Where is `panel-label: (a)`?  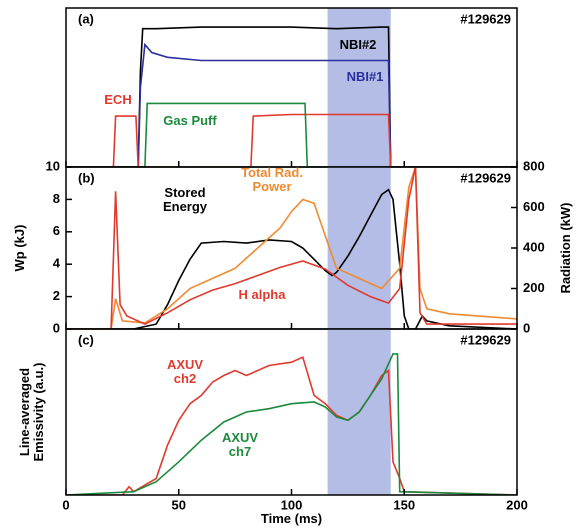
panel-label: (a) is located at coordinates (86, 18).